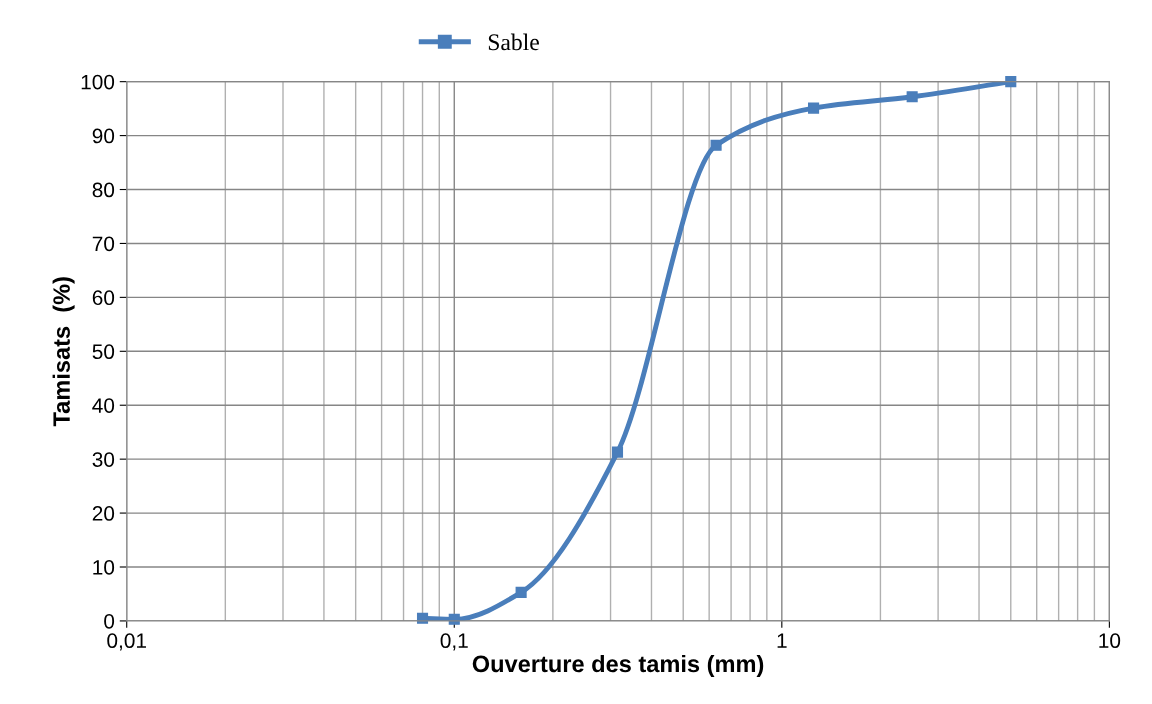  Describe the element at coordinates (109, 621) in the screenshot. I see `y-tick-label: 0` at that location.